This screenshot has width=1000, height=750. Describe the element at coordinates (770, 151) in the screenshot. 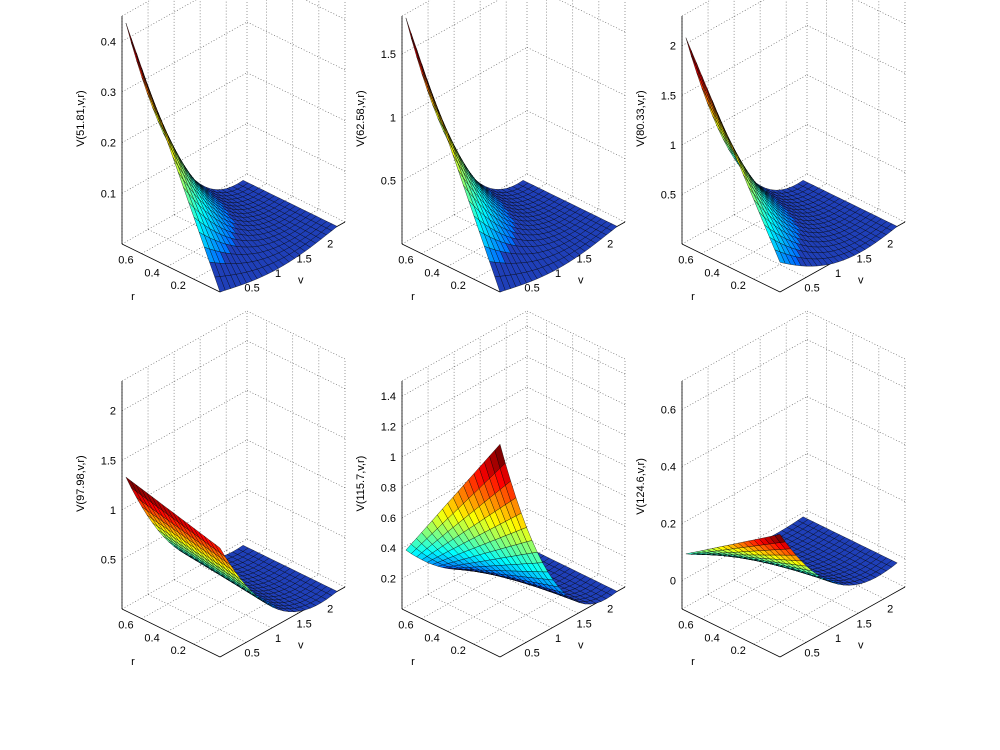

I see `surface-subplot-3: 0.5 1 1.5 2 0.2 0.4 0.6 0.5 1 1.5 2 v r V(80.33,v,r)` at that location.